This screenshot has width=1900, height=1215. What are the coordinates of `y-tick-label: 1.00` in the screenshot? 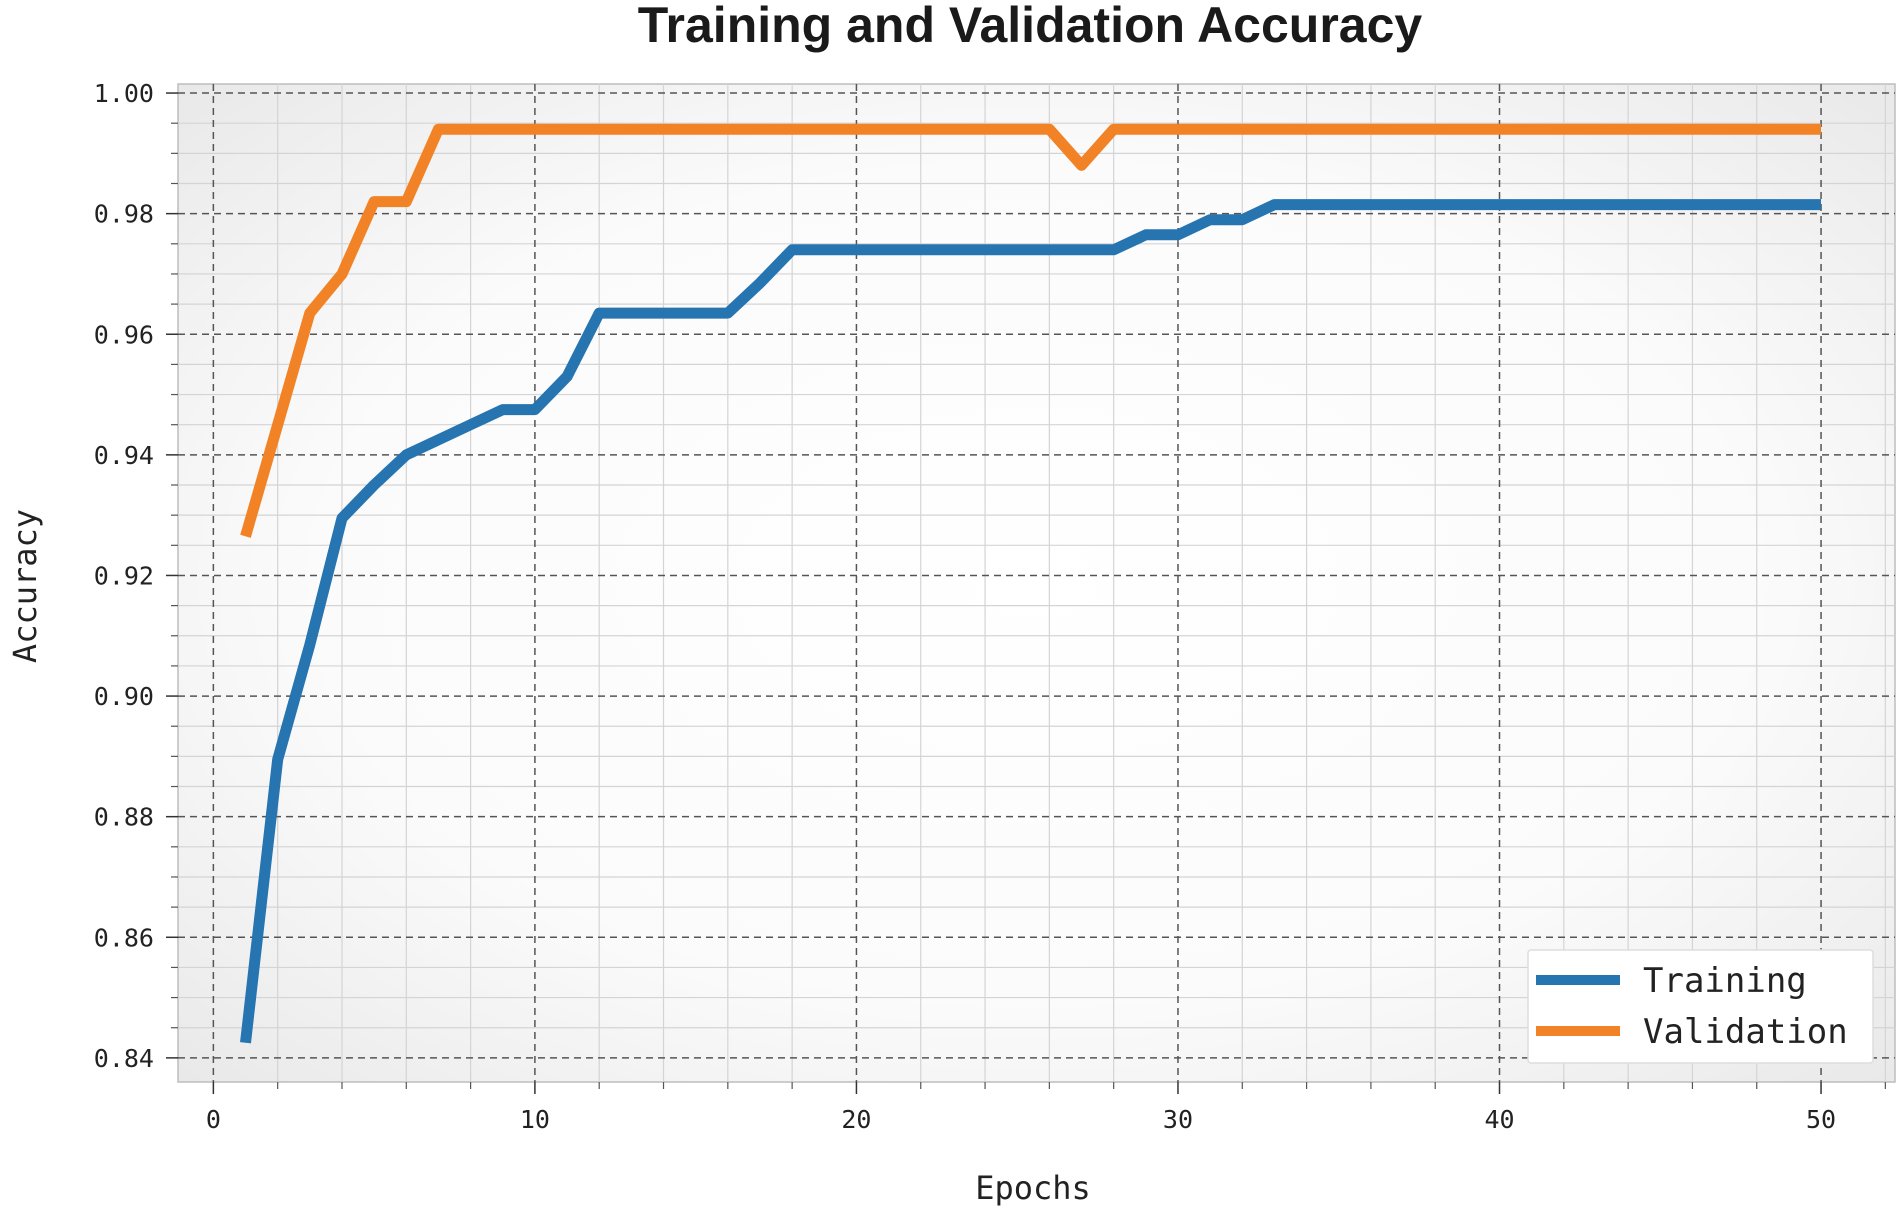 It's located at (124, 93).